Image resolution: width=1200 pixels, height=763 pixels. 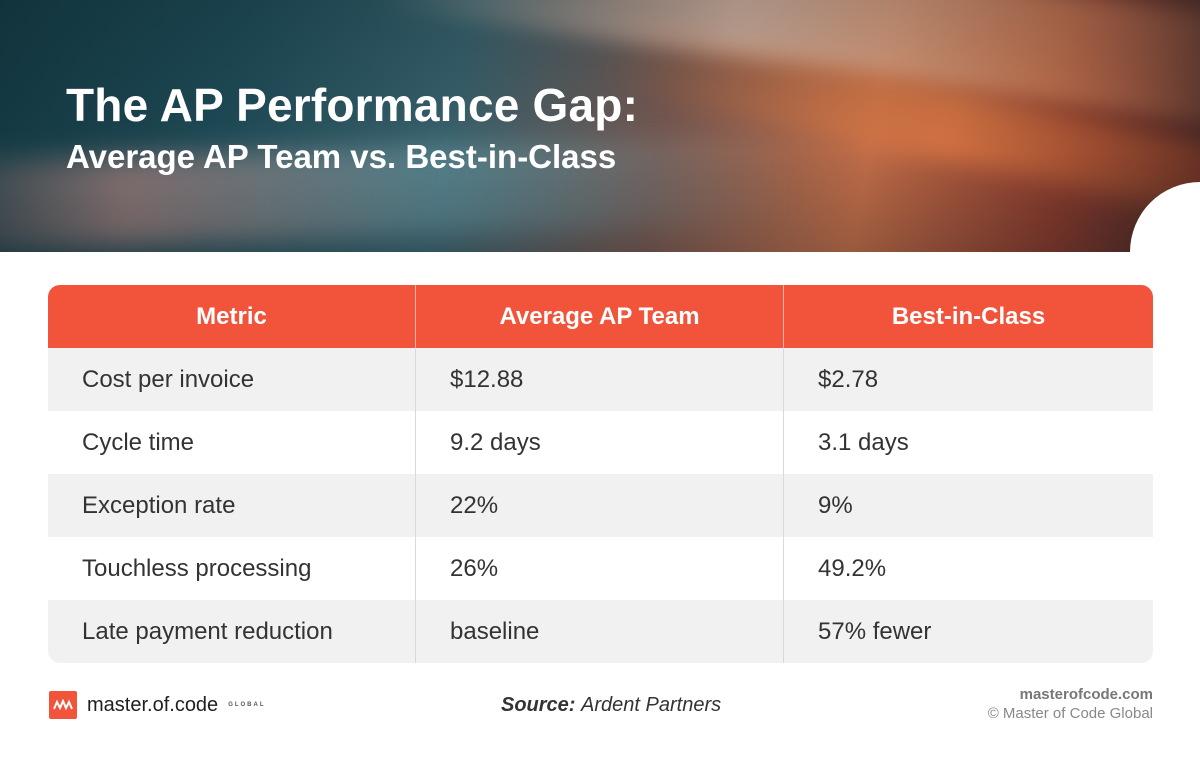 What do you see at coordinates (835, 505) in the screenshot?
I see `best-cell: 9%` at bounding box center [835, 505].